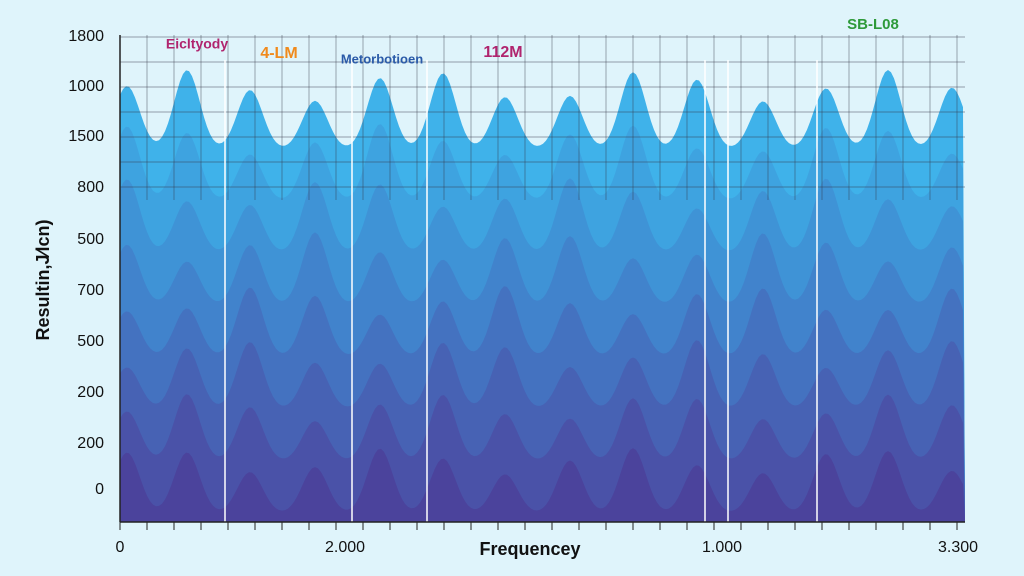 This screenshot has height=576, width=1024. I want to click on annotation: 4-LM, so click(278, 53).